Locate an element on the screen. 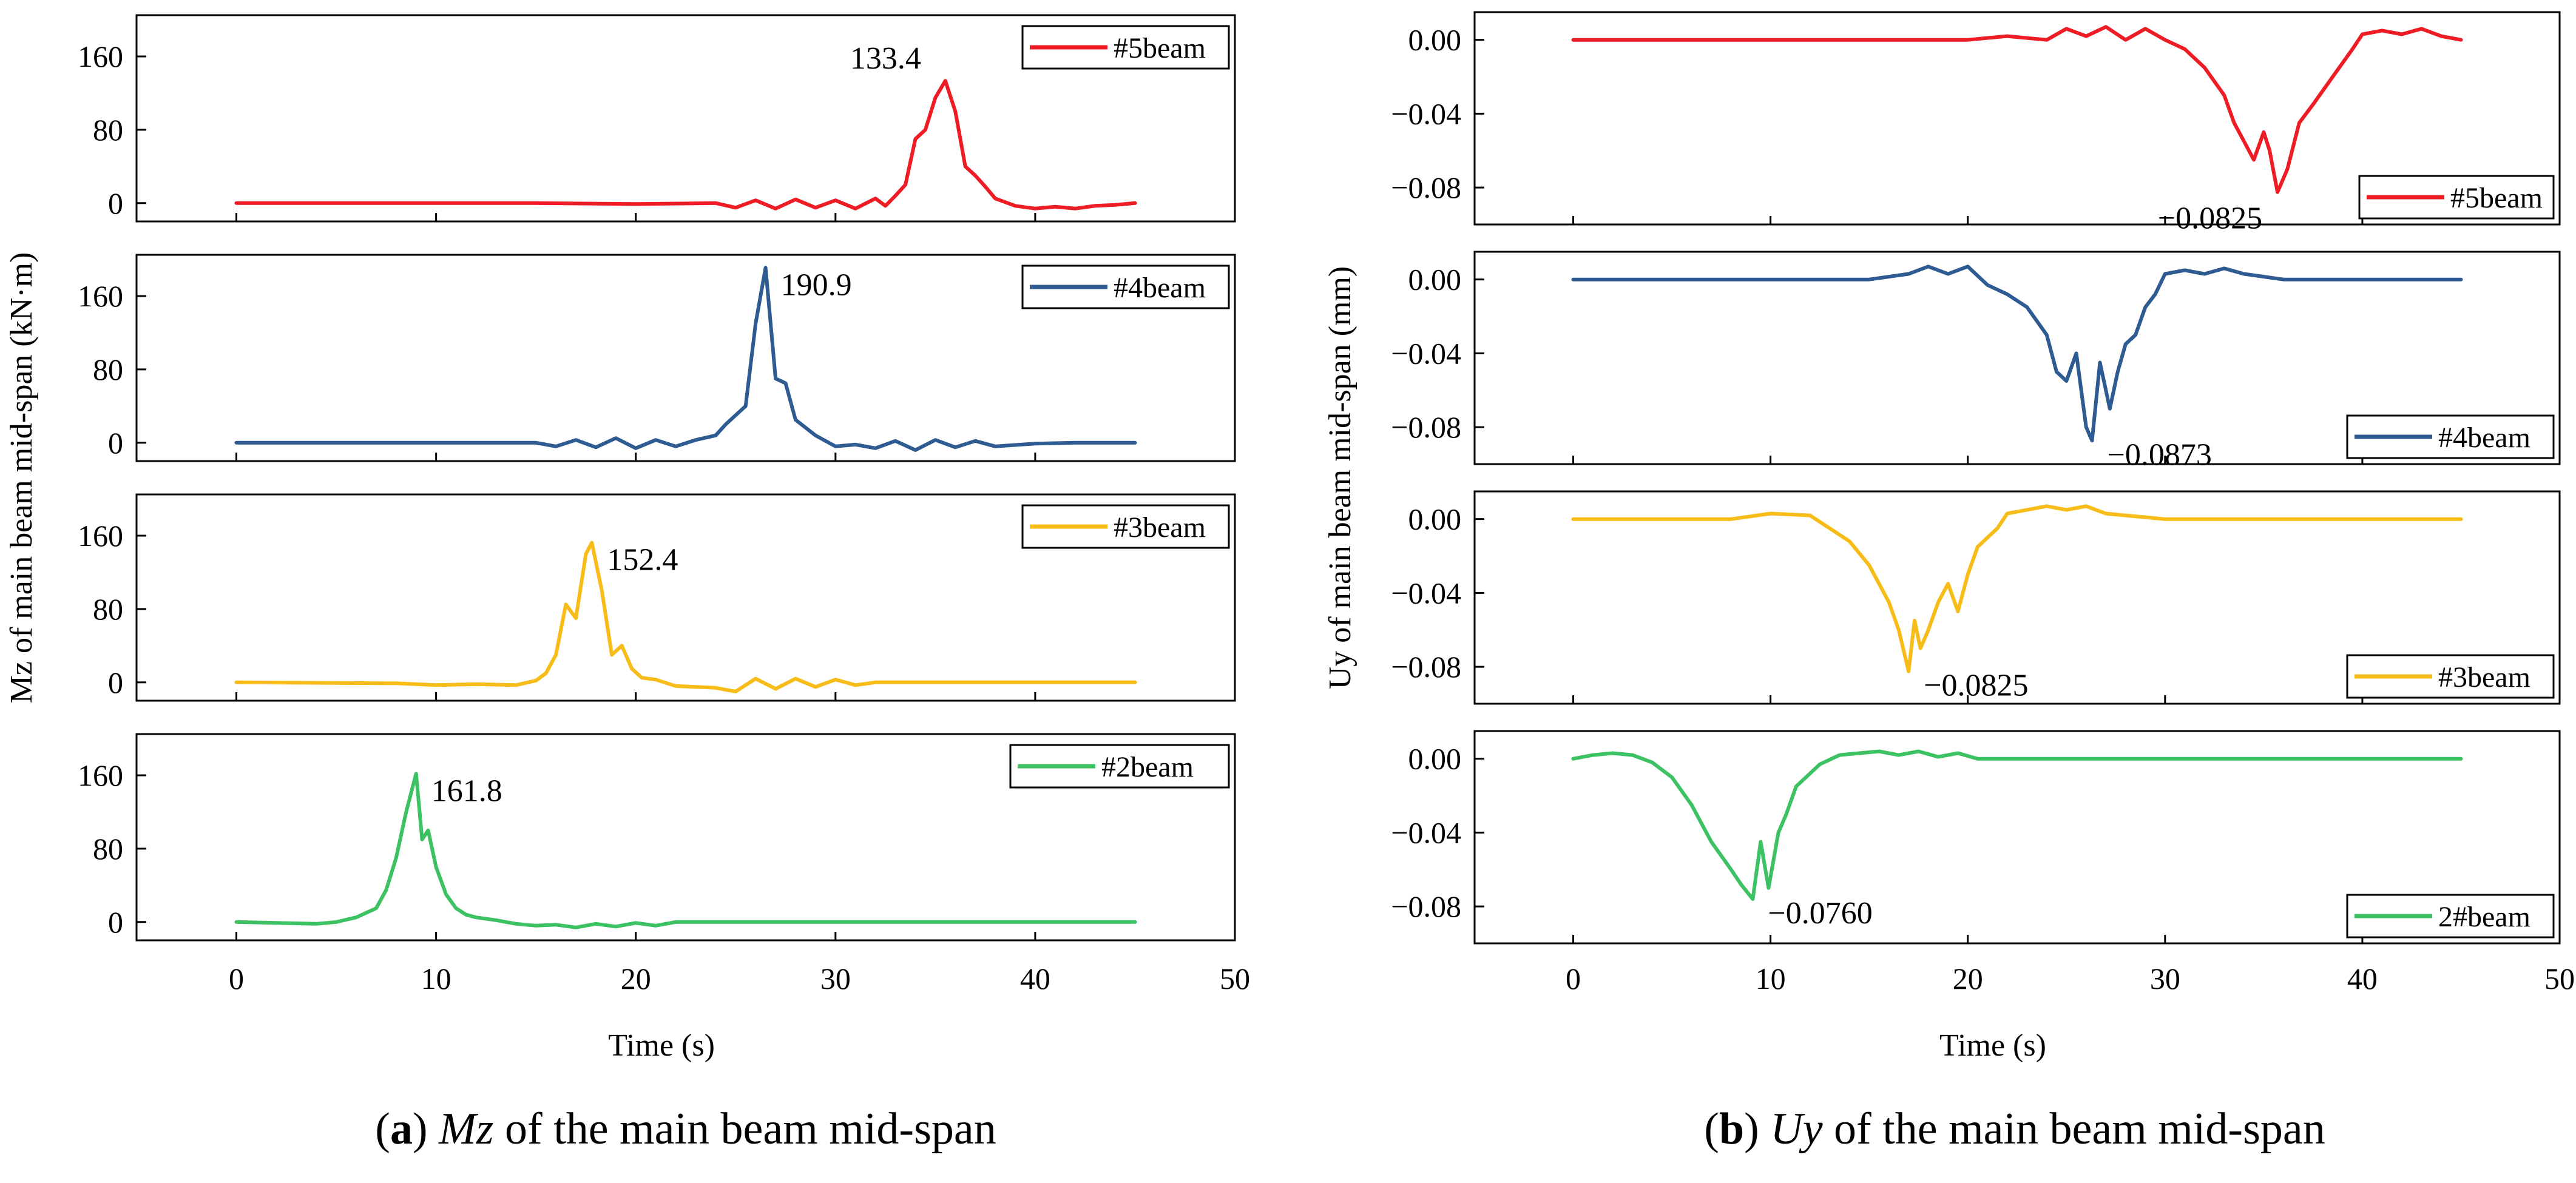 This screenshot has width=2576, height=1183. subplot-a-4: 0 80 160 161.8 #2beam is located at coordinates (657, 837).